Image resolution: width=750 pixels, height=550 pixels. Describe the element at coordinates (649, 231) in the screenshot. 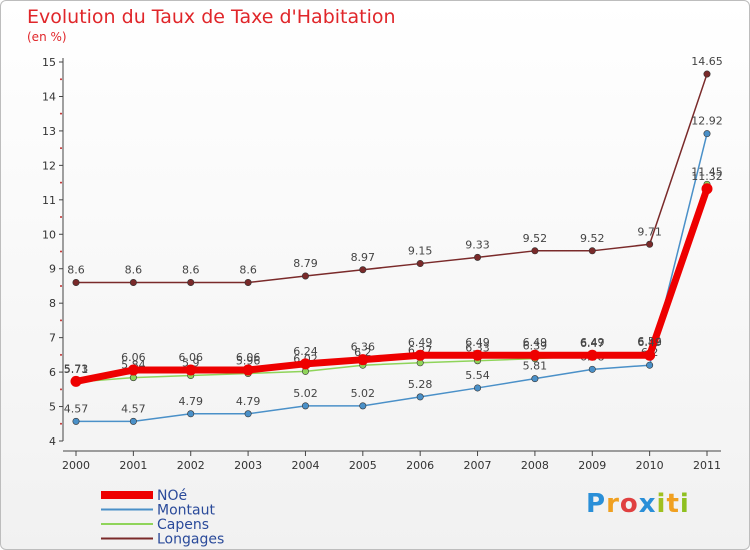

I see `data-label: 9.71` at that location.